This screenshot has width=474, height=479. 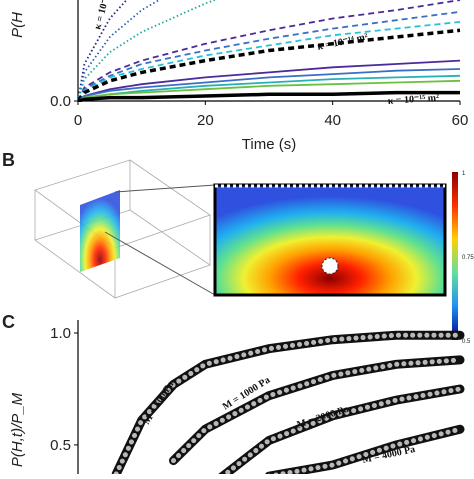 What do you see at coordinates (60, 333) in the screenshot?
I see `y-tick-label: 1.0` at bounding box center [60, 333].